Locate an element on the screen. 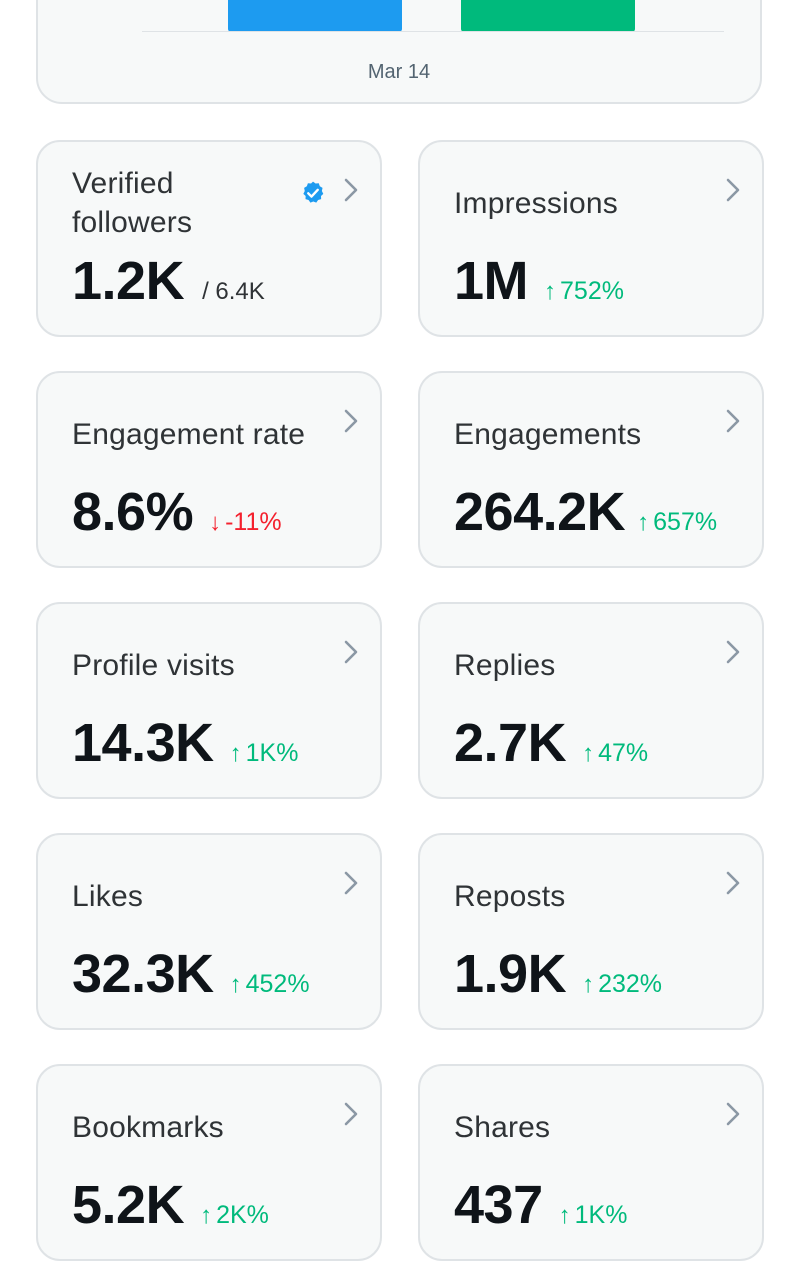 The image size is (800, 1261). metric-card-engagement-rate: Engagement rate 8.6% ↓ -11% is located at coordinates (209, 469).